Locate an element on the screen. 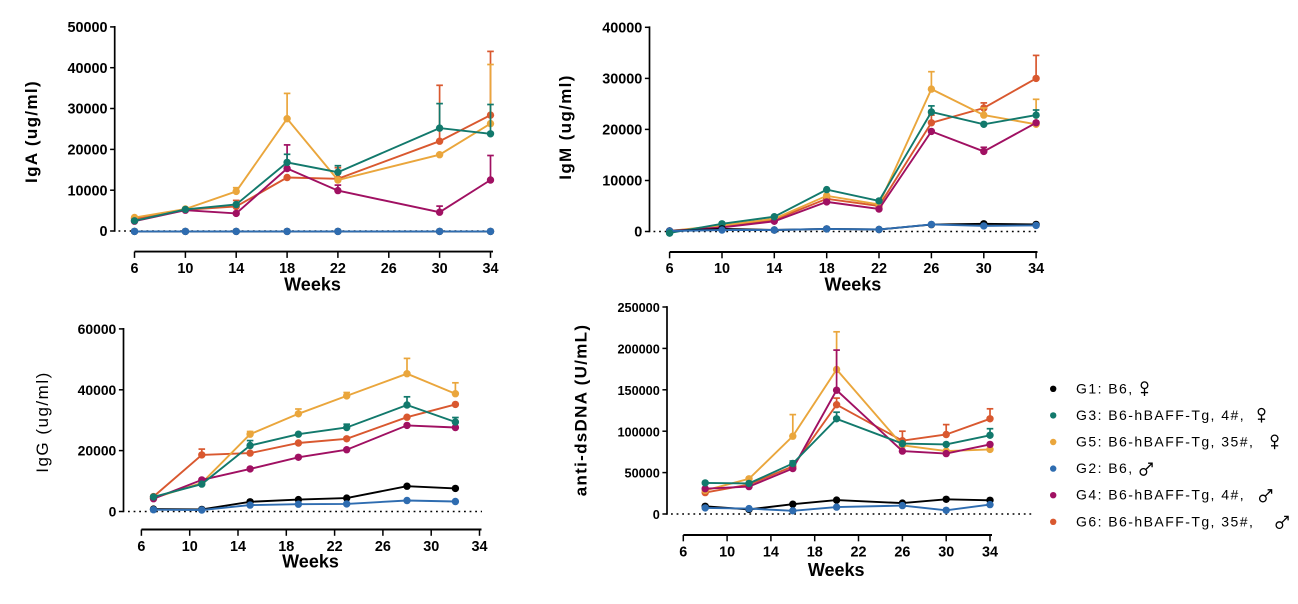 The width and height of the screenshot is (1298, 604). svg-text: G6: B6-hBAFF-Tg, 35#, is located at coordinates (1165, 521).